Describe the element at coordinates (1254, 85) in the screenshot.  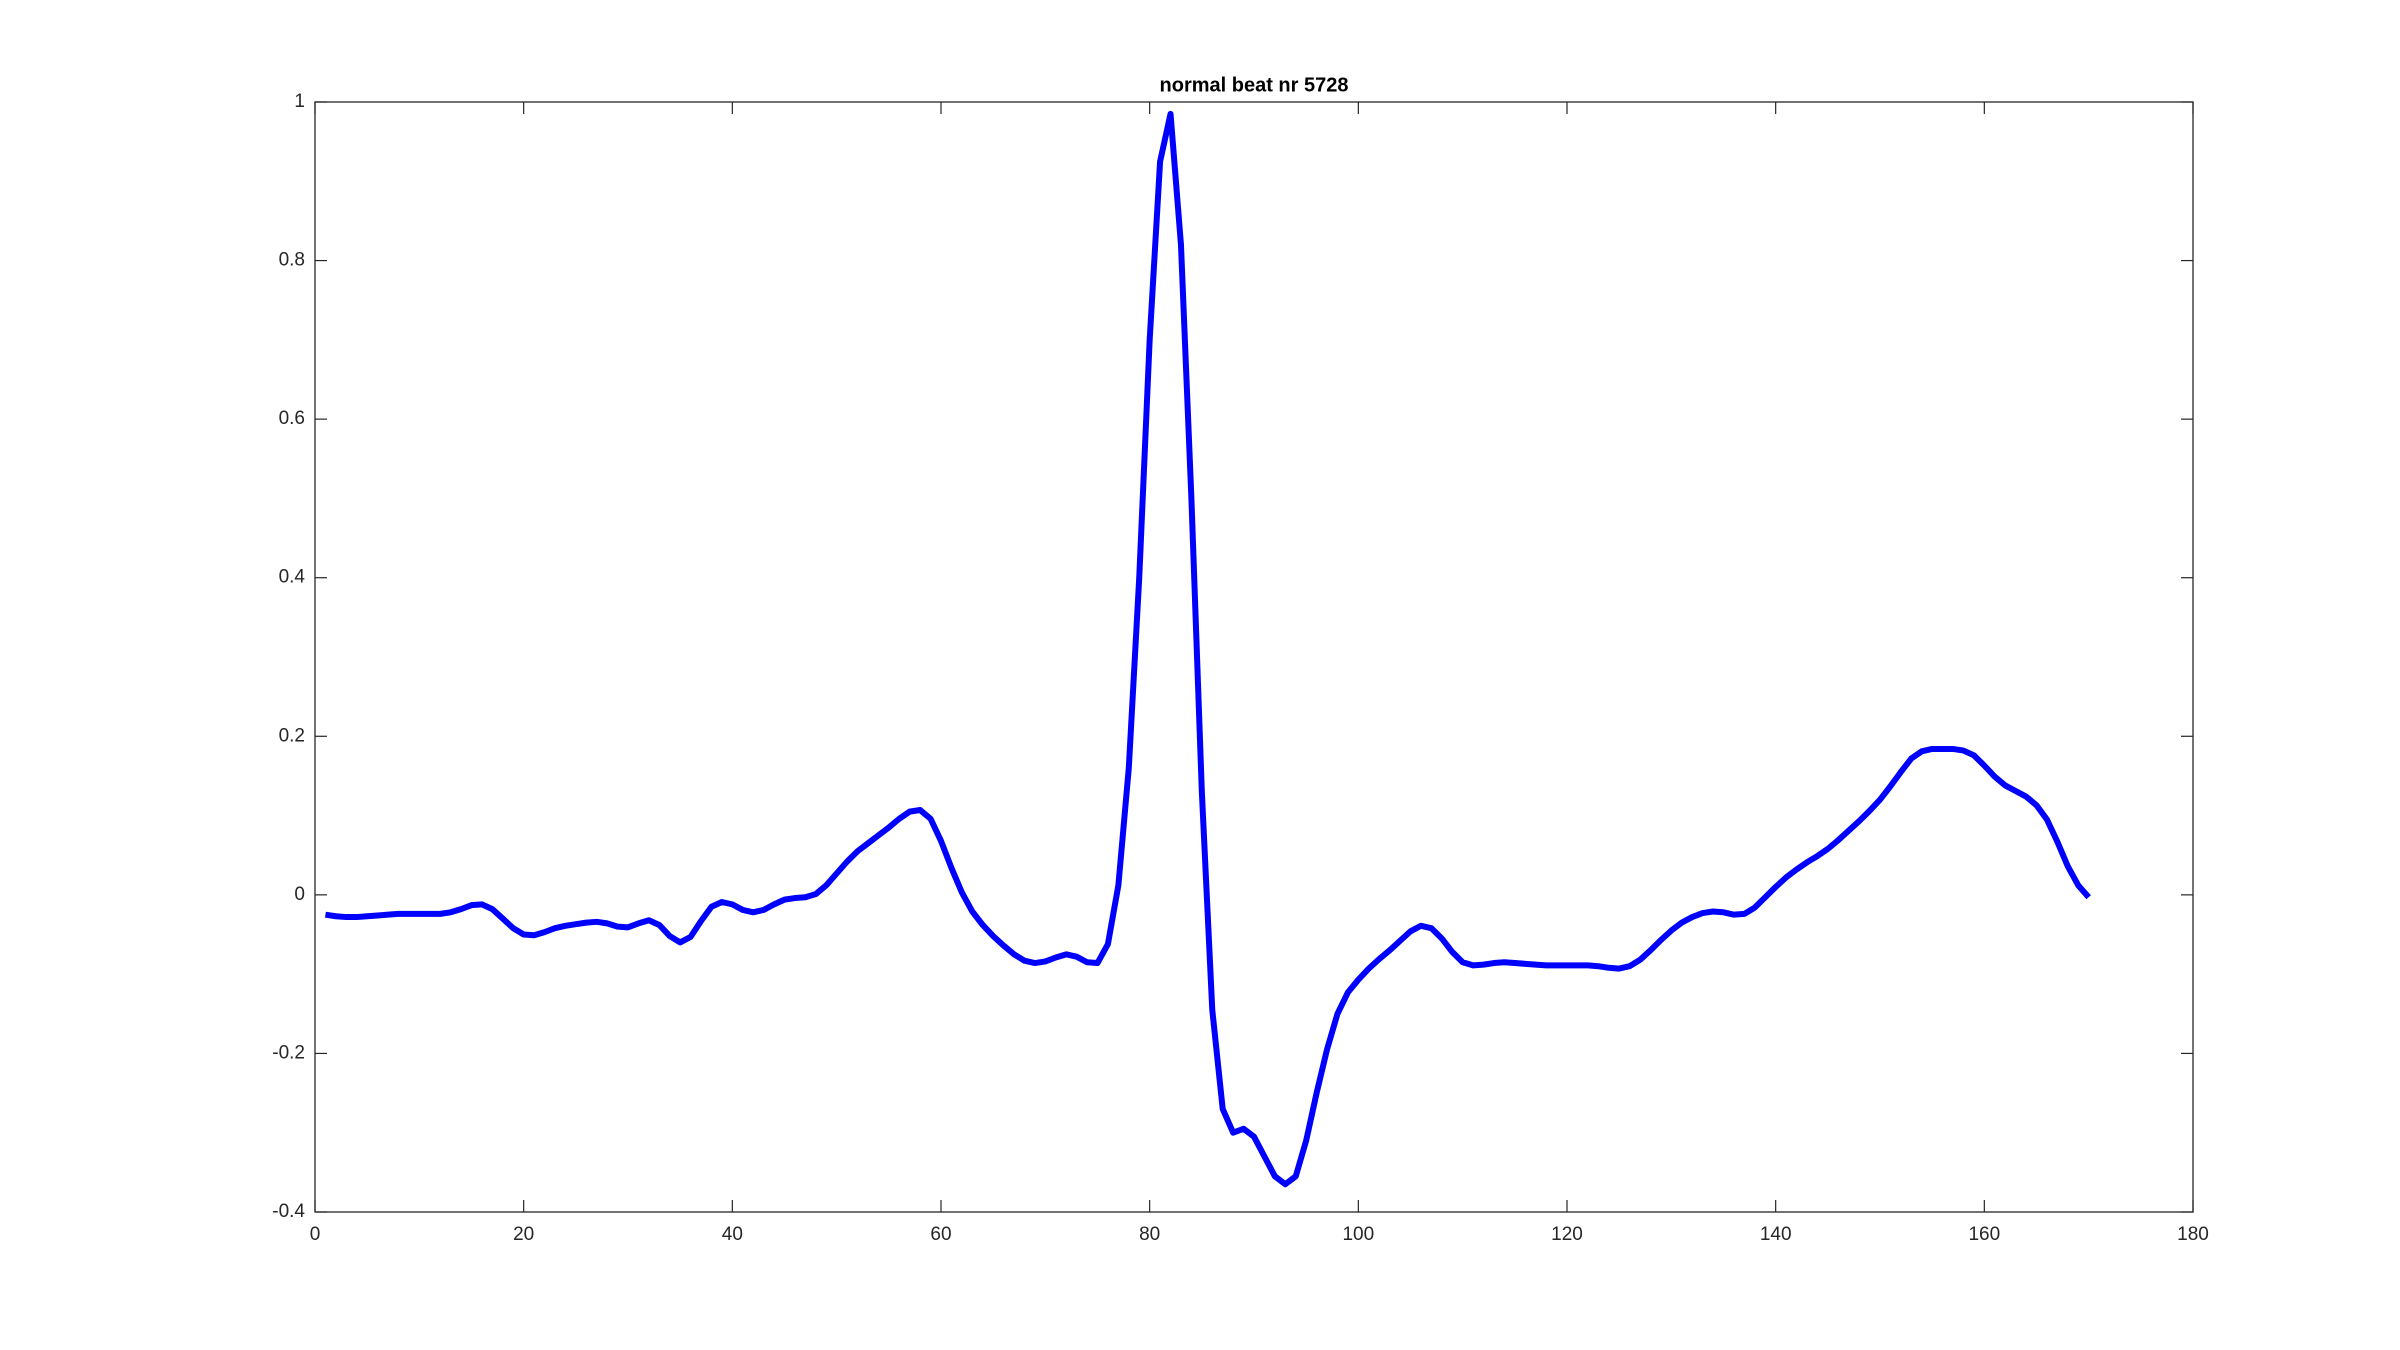
I see `chart-title: normal beat nr 5728` at that location.